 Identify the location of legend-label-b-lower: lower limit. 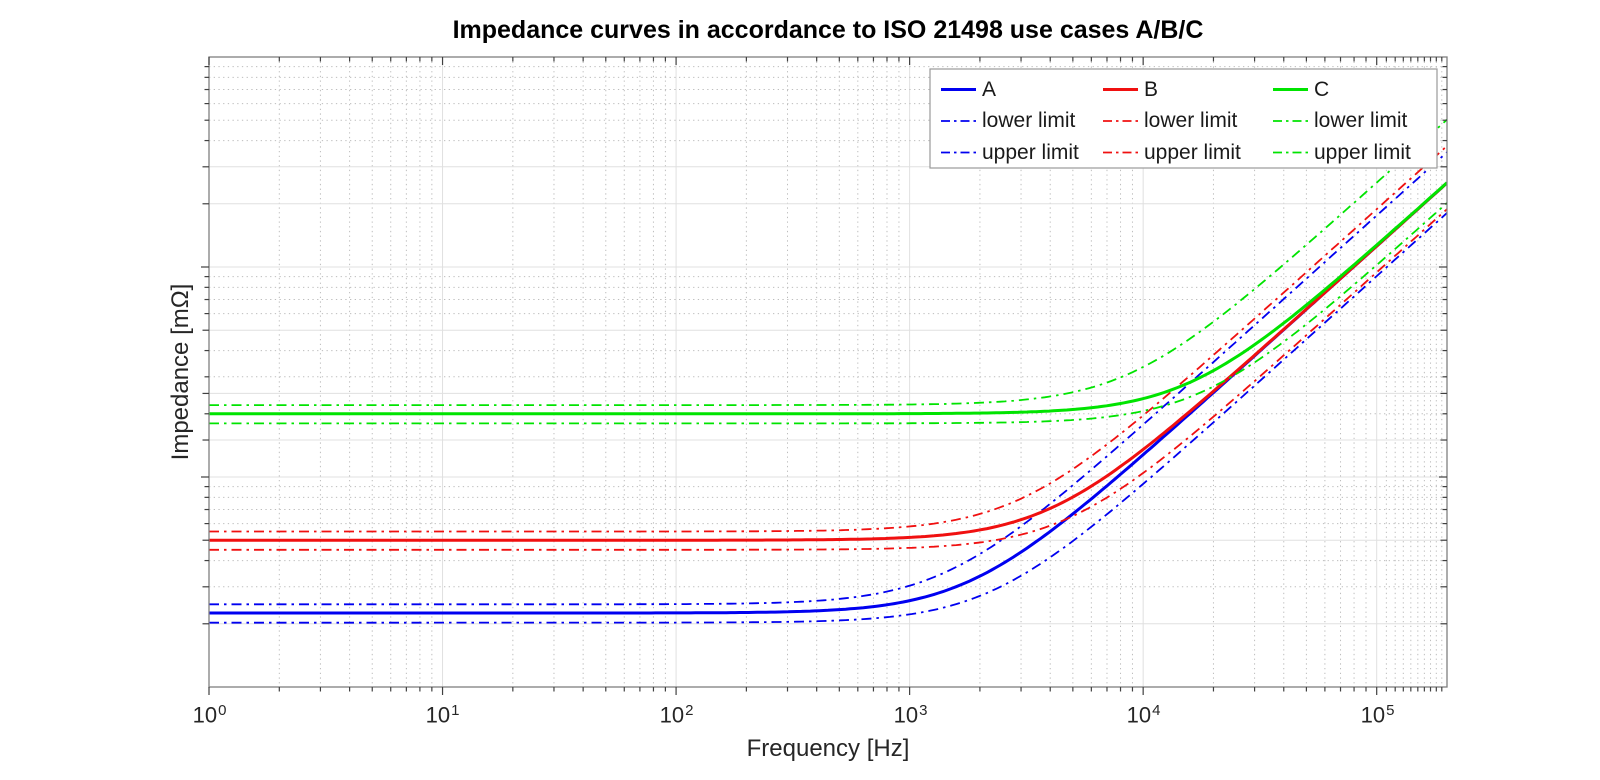
(1191, 120).